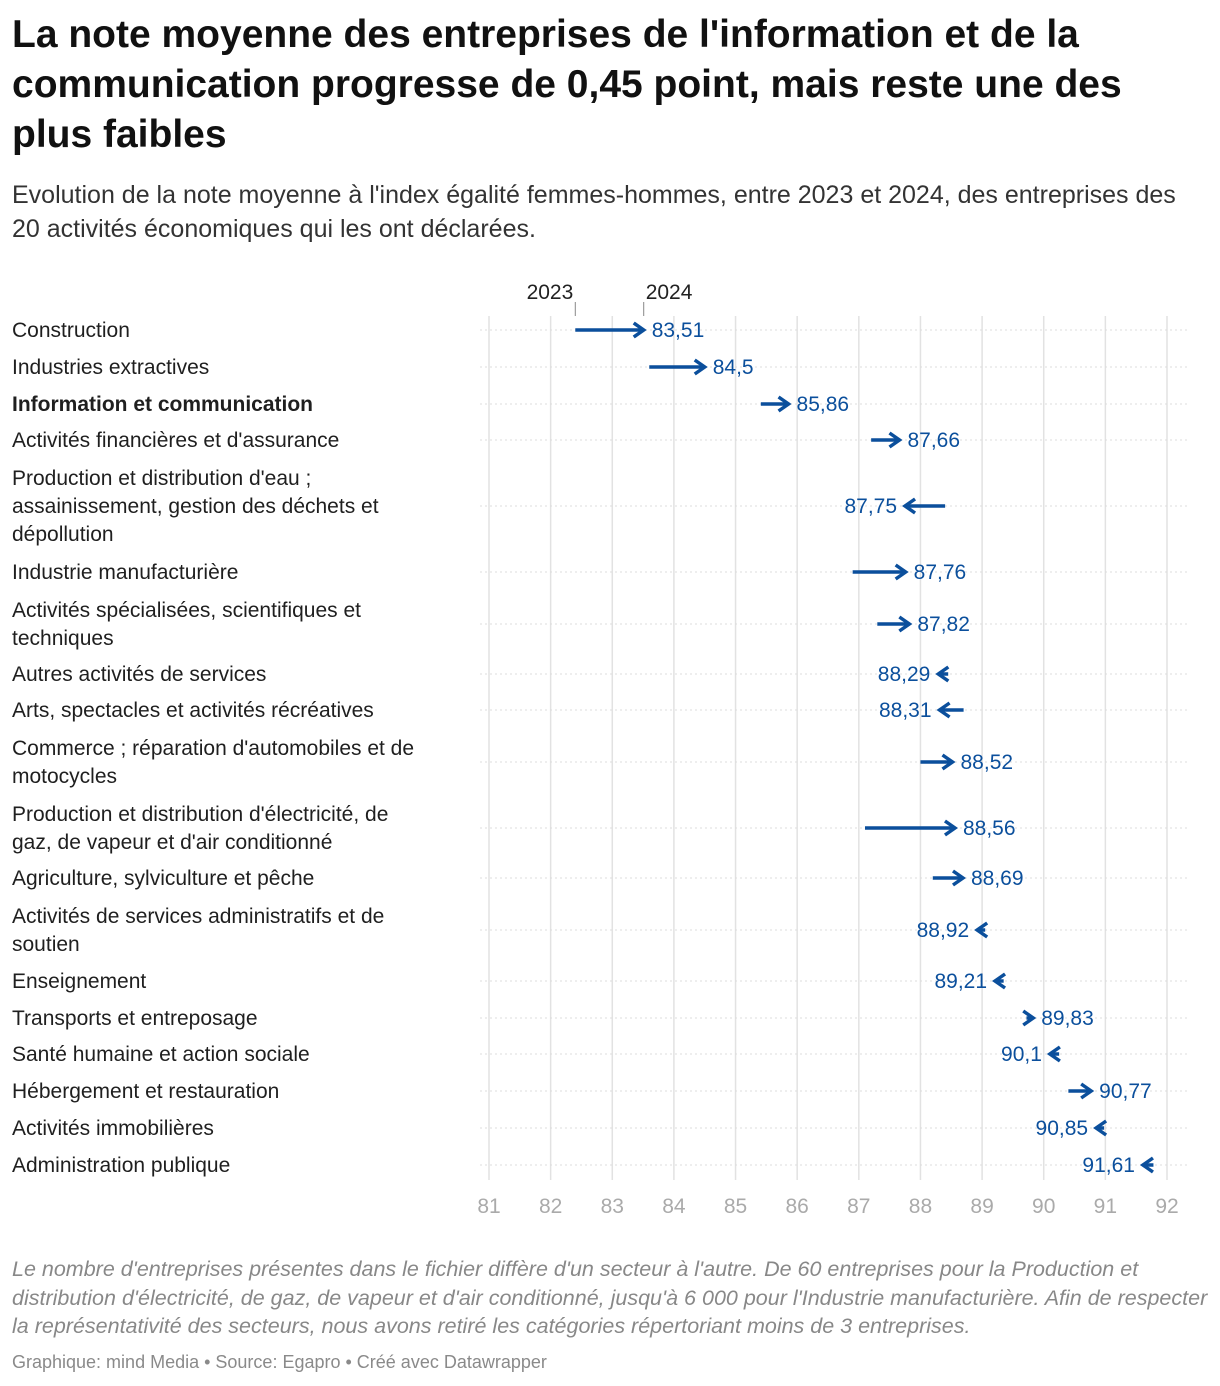 This screenshot has height=1386, width=1220. Describe the element at coordinates (943, 624) in the screenshot. I see `value-label: 87,82` at that location.